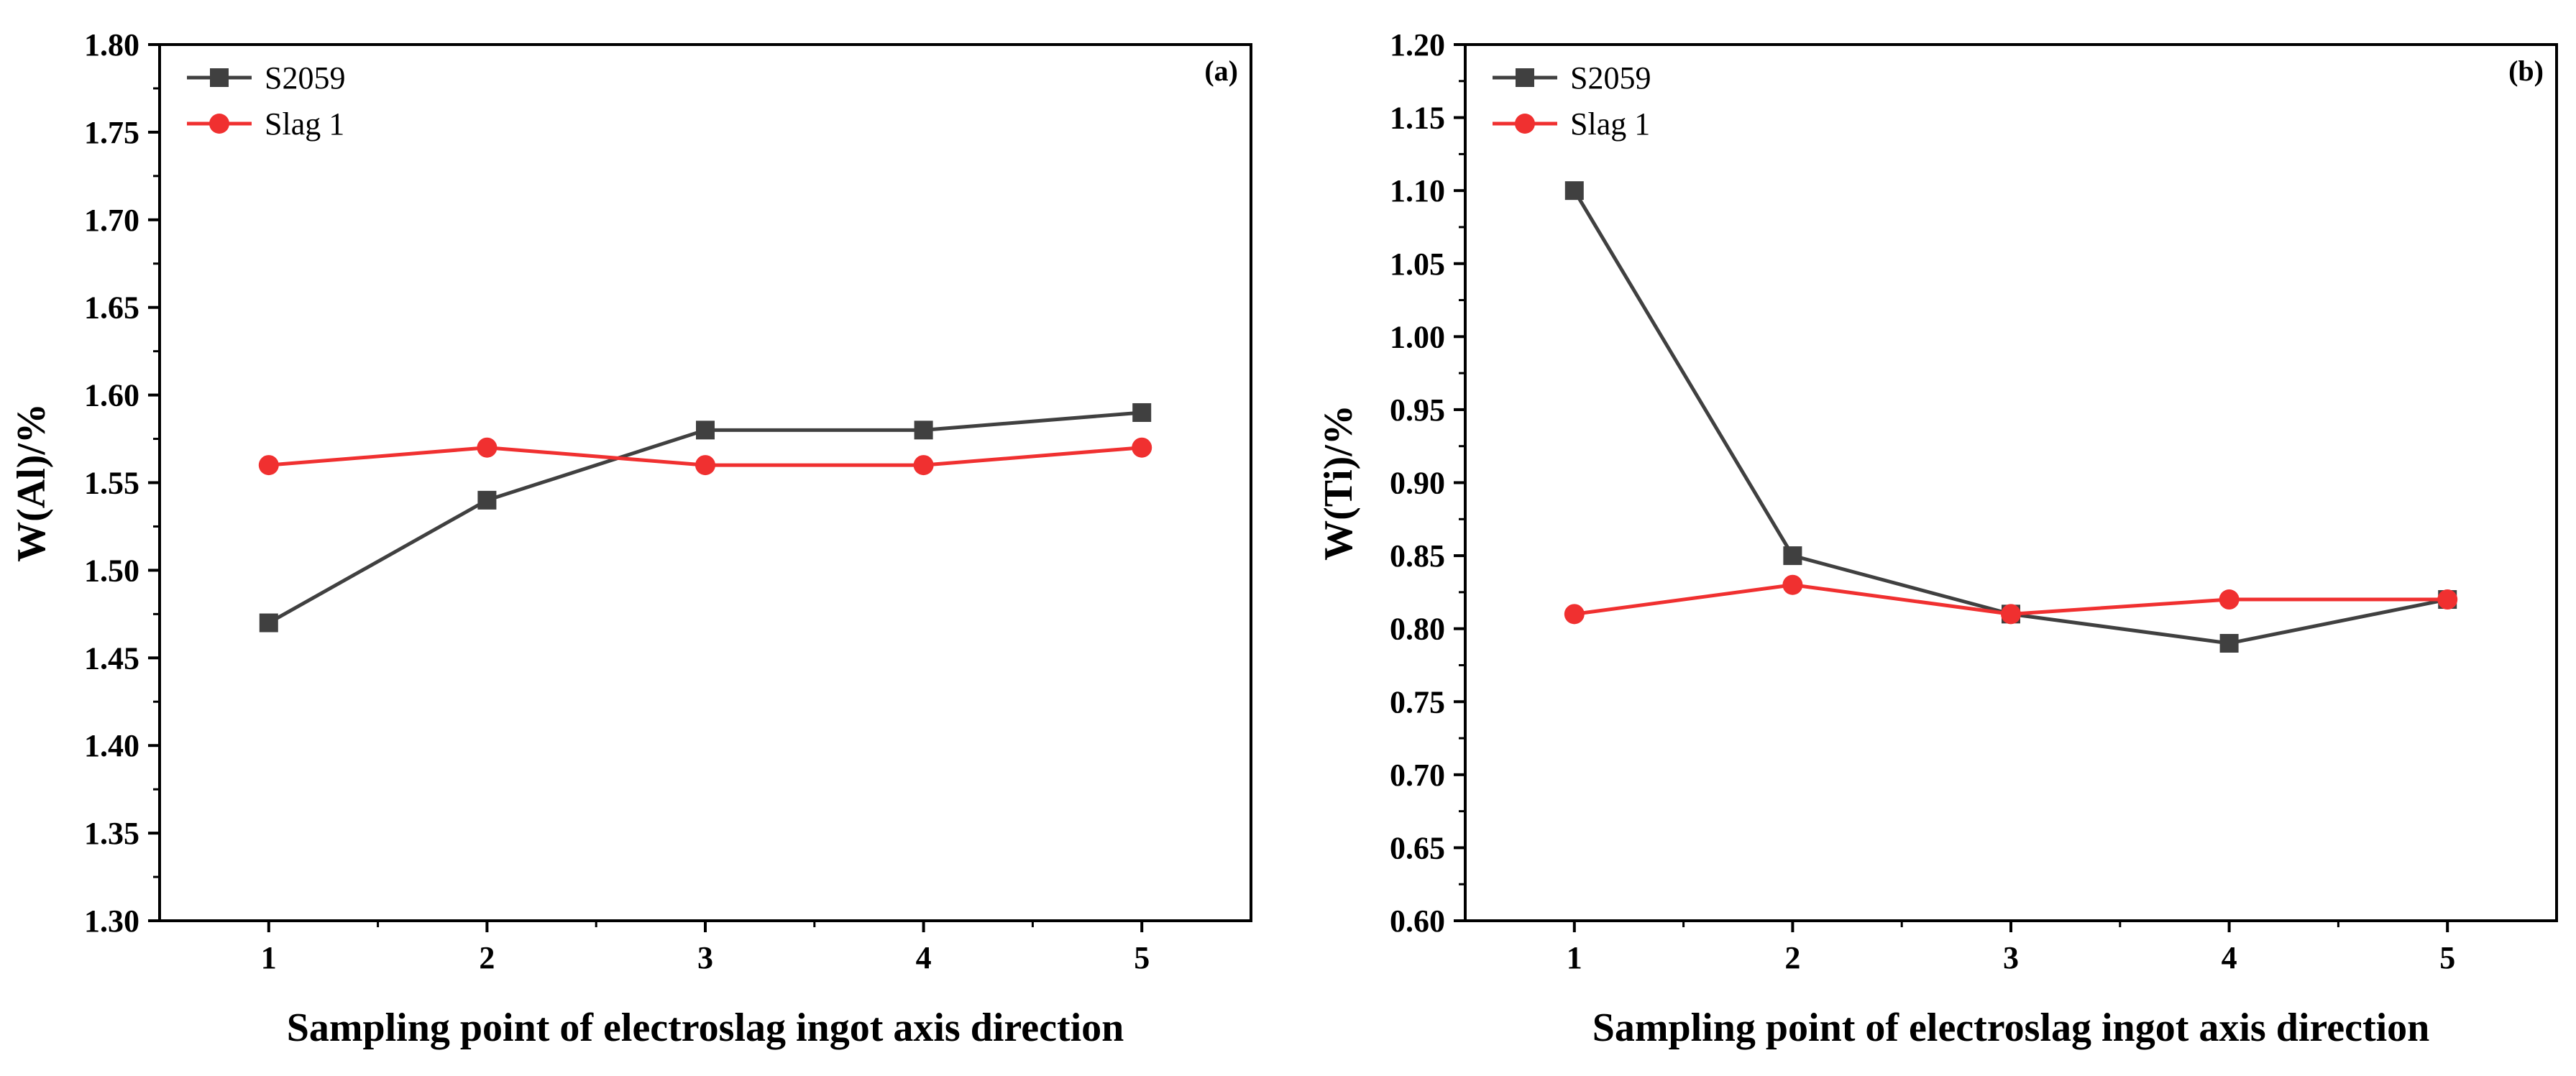  Describe the element at coordinates (1417, 483) in the screenshot. I see `y-tick-label: 0.90` at that location.